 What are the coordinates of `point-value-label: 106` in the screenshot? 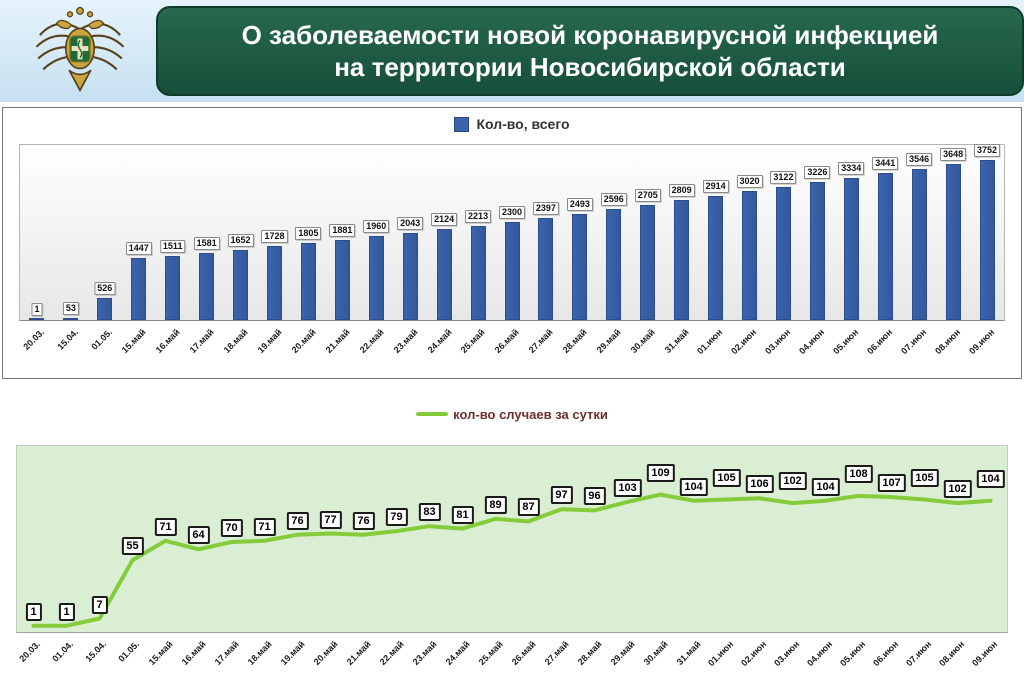 It's located at (759, 484).